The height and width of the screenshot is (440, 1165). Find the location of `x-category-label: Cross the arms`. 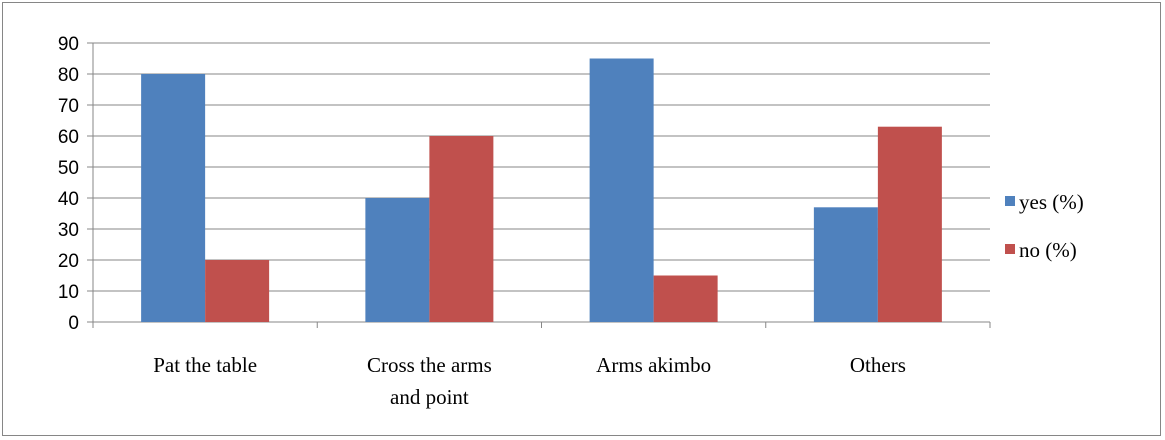

x-category-label: Cross the arms is located at coordinates (429, 365).